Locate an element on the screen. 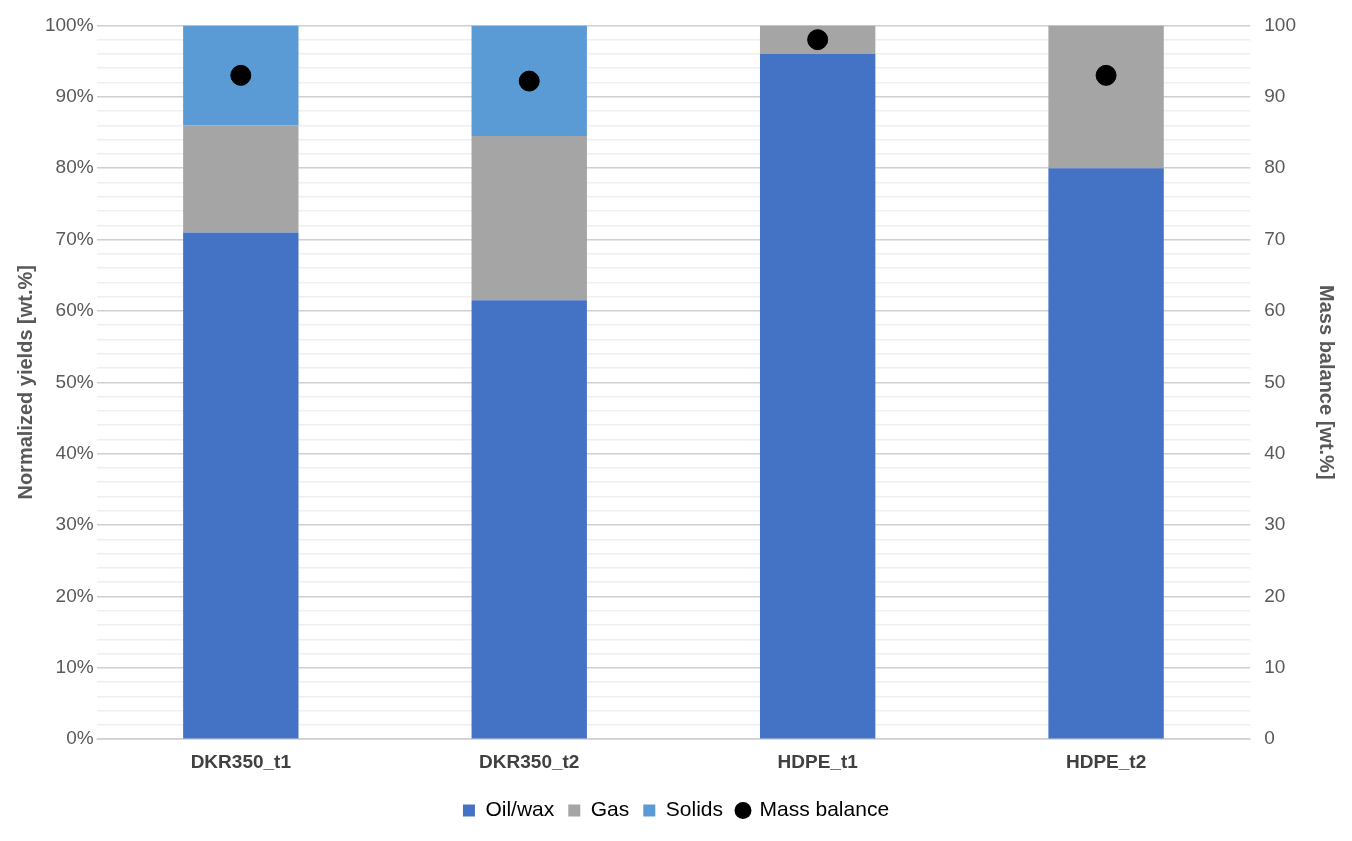  y2-tick-label: 20 is located at coordinates (1275, 595).